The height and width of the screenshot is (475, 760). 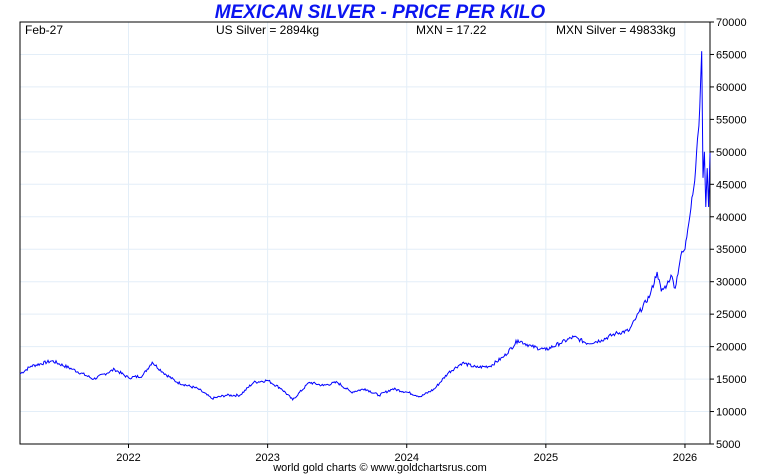 What do you see at coordinates (731, 218) in the screenshot?
I see `y-tick-label: 40000` at bounding box center [731, 218].